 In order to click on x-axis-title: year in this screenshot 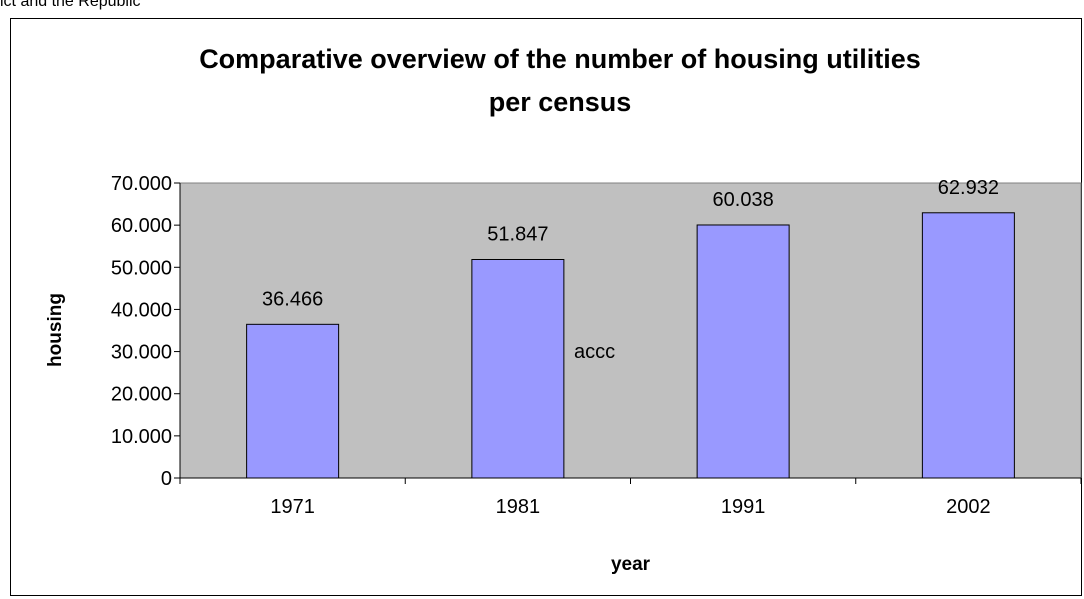, I will do `click(631, 564)`.